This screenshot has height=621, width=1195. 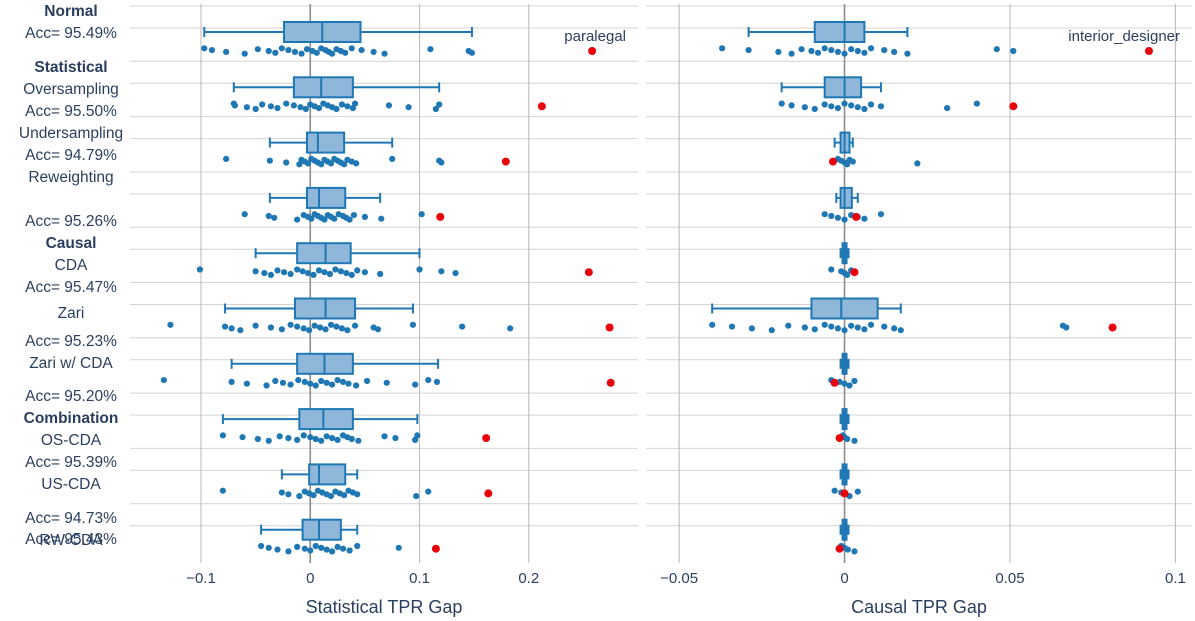 What do you see at coordinates (844, 578) in the screenshot?
I see `x-tick-label: 0` at bounding box center [844, 578].